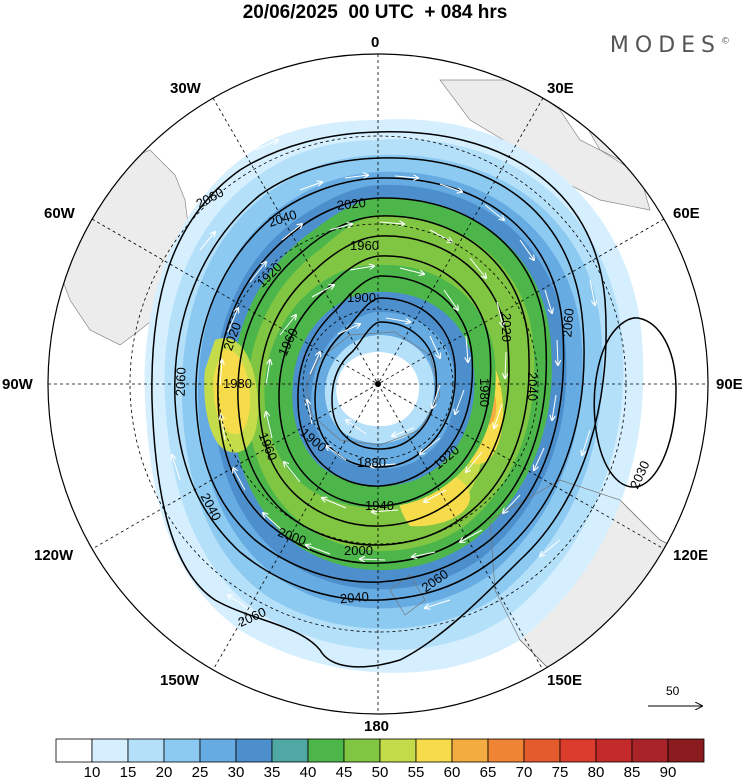 The height and width of the screenshot is (782, 750). I want to click on colorbar-tick-label: 75, so click(560, 772).